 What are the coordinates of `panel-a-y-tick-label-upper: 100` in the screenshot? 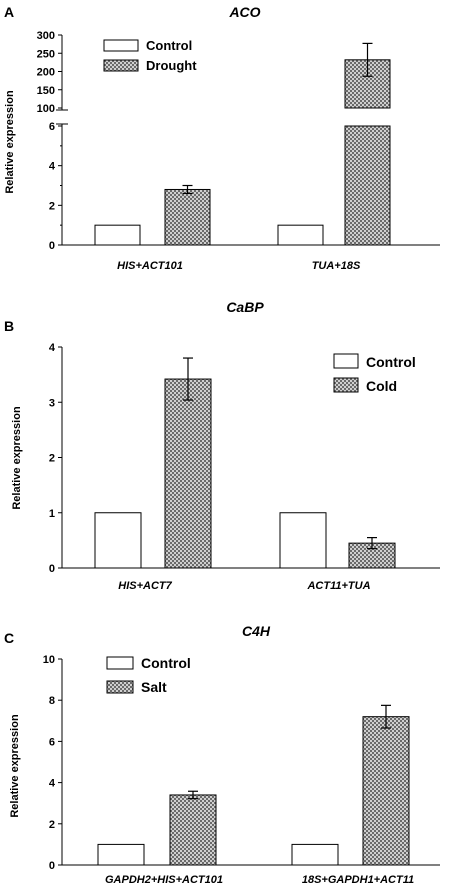 It's located at (46, 109).